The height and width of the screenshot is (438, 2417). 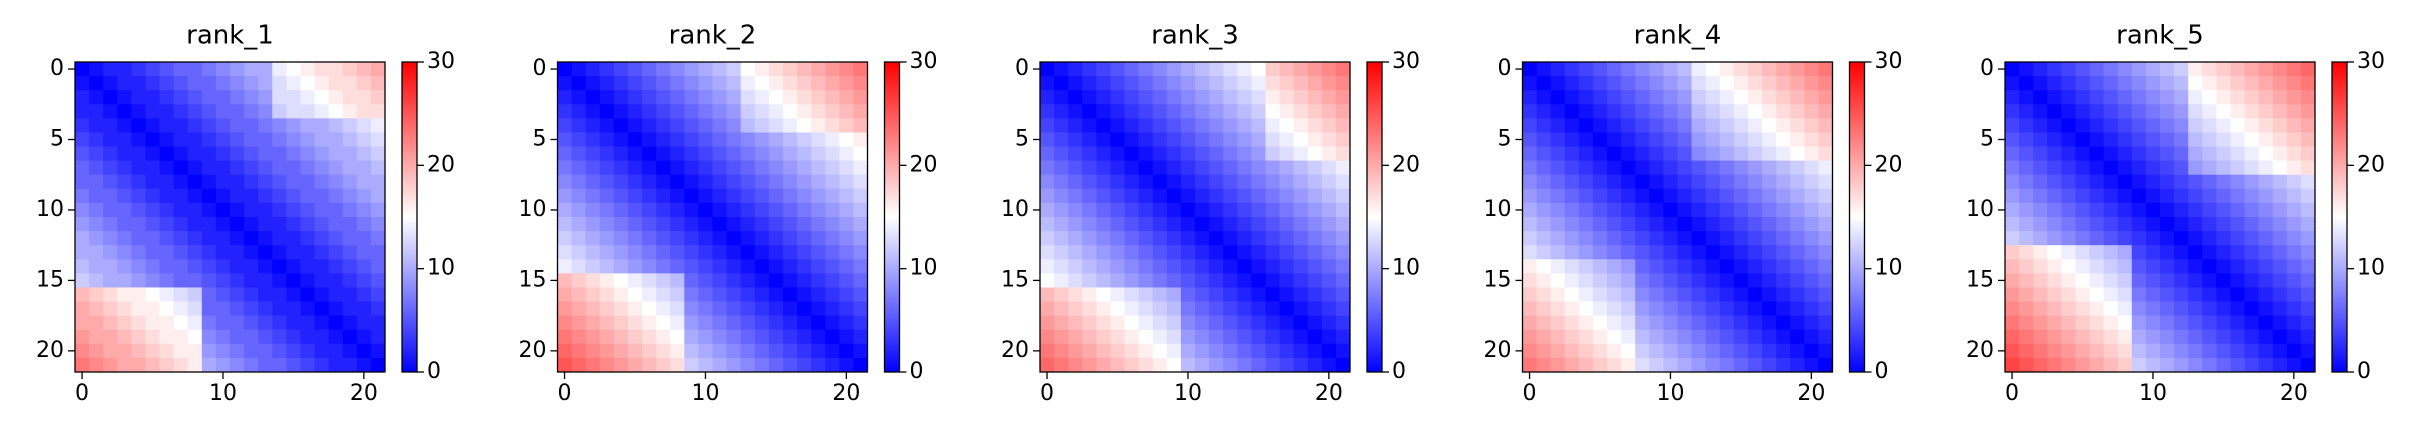 What do you see at coordinates (1677, 217) in the screenshot?
I see `heatmap` at bounding box center [1677, 217].